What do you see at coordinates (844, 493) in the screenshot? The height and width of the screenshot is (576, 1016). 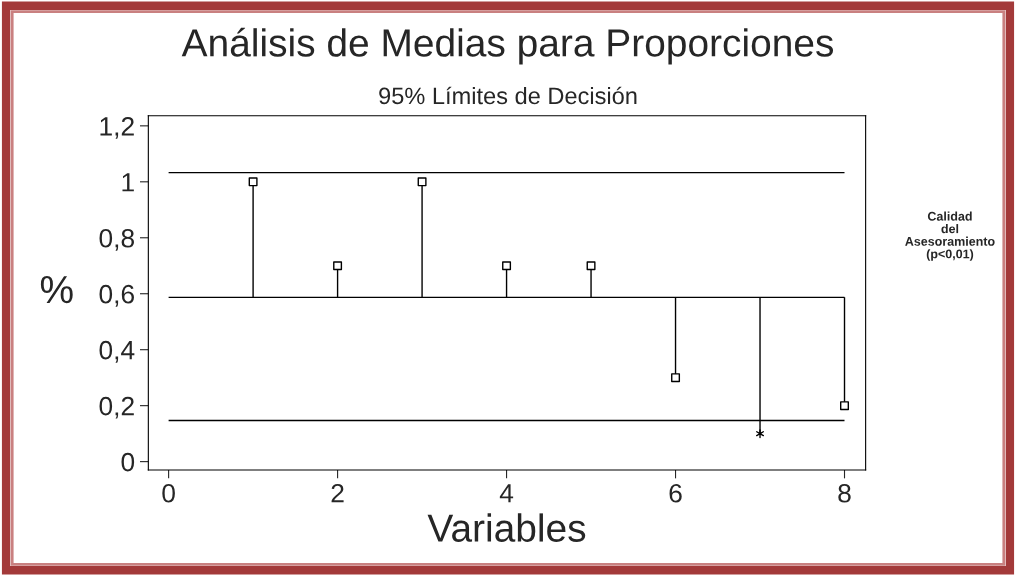 I see `x-tick-label: 8` at bounding box center [844, 493].